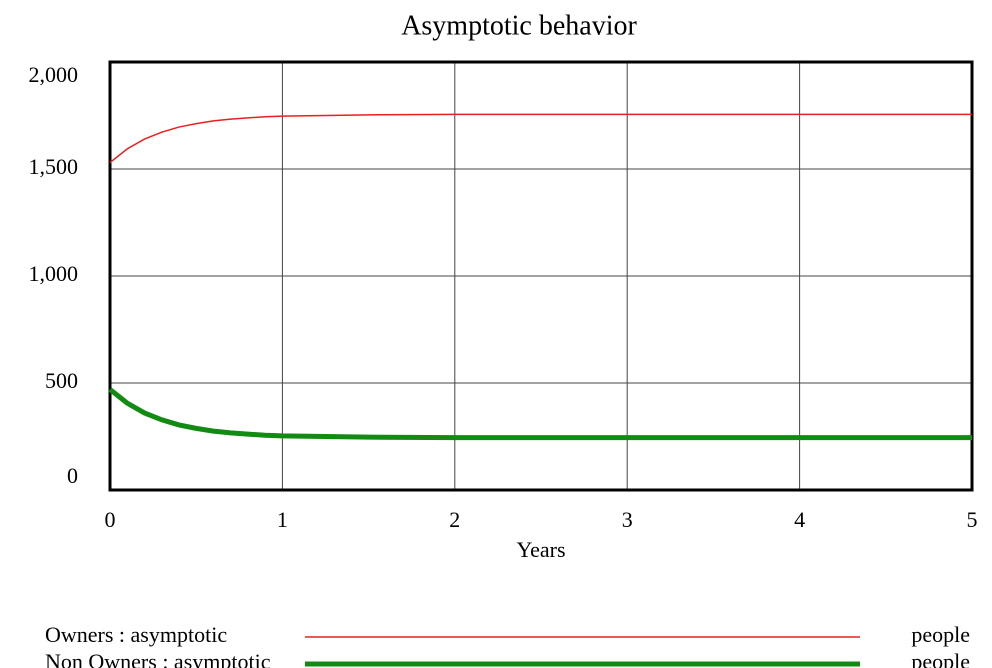 The height and width of the screenshot is (668, 992). Describe the element at coordinates (282, 519) in the screenshot. I see `x-tick-label: 1` at that location.